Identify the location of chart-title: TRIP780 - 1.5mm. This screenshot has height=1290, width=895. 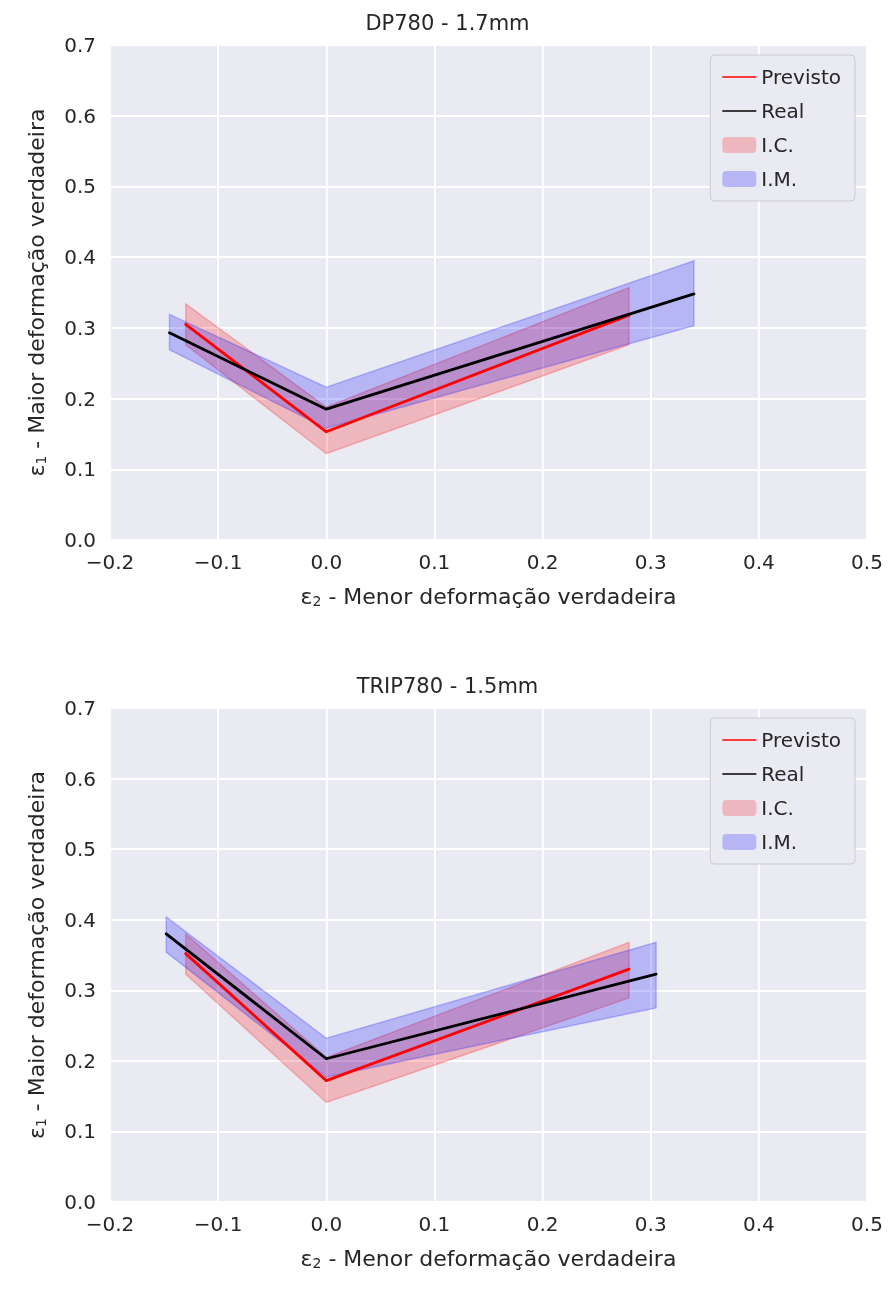
(447, 685).